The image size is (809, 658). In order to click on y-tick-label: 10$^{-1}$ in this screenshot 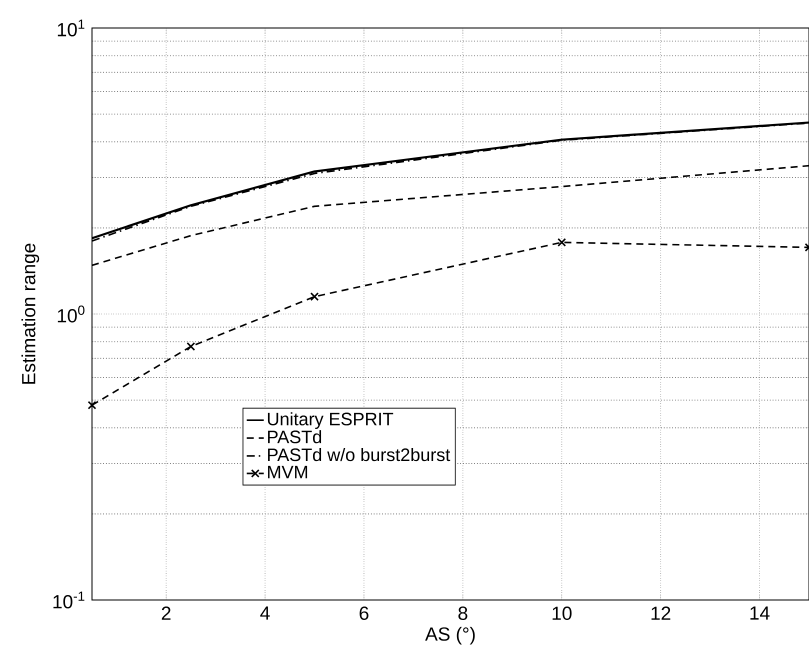, I will do `click(68, 600)`.